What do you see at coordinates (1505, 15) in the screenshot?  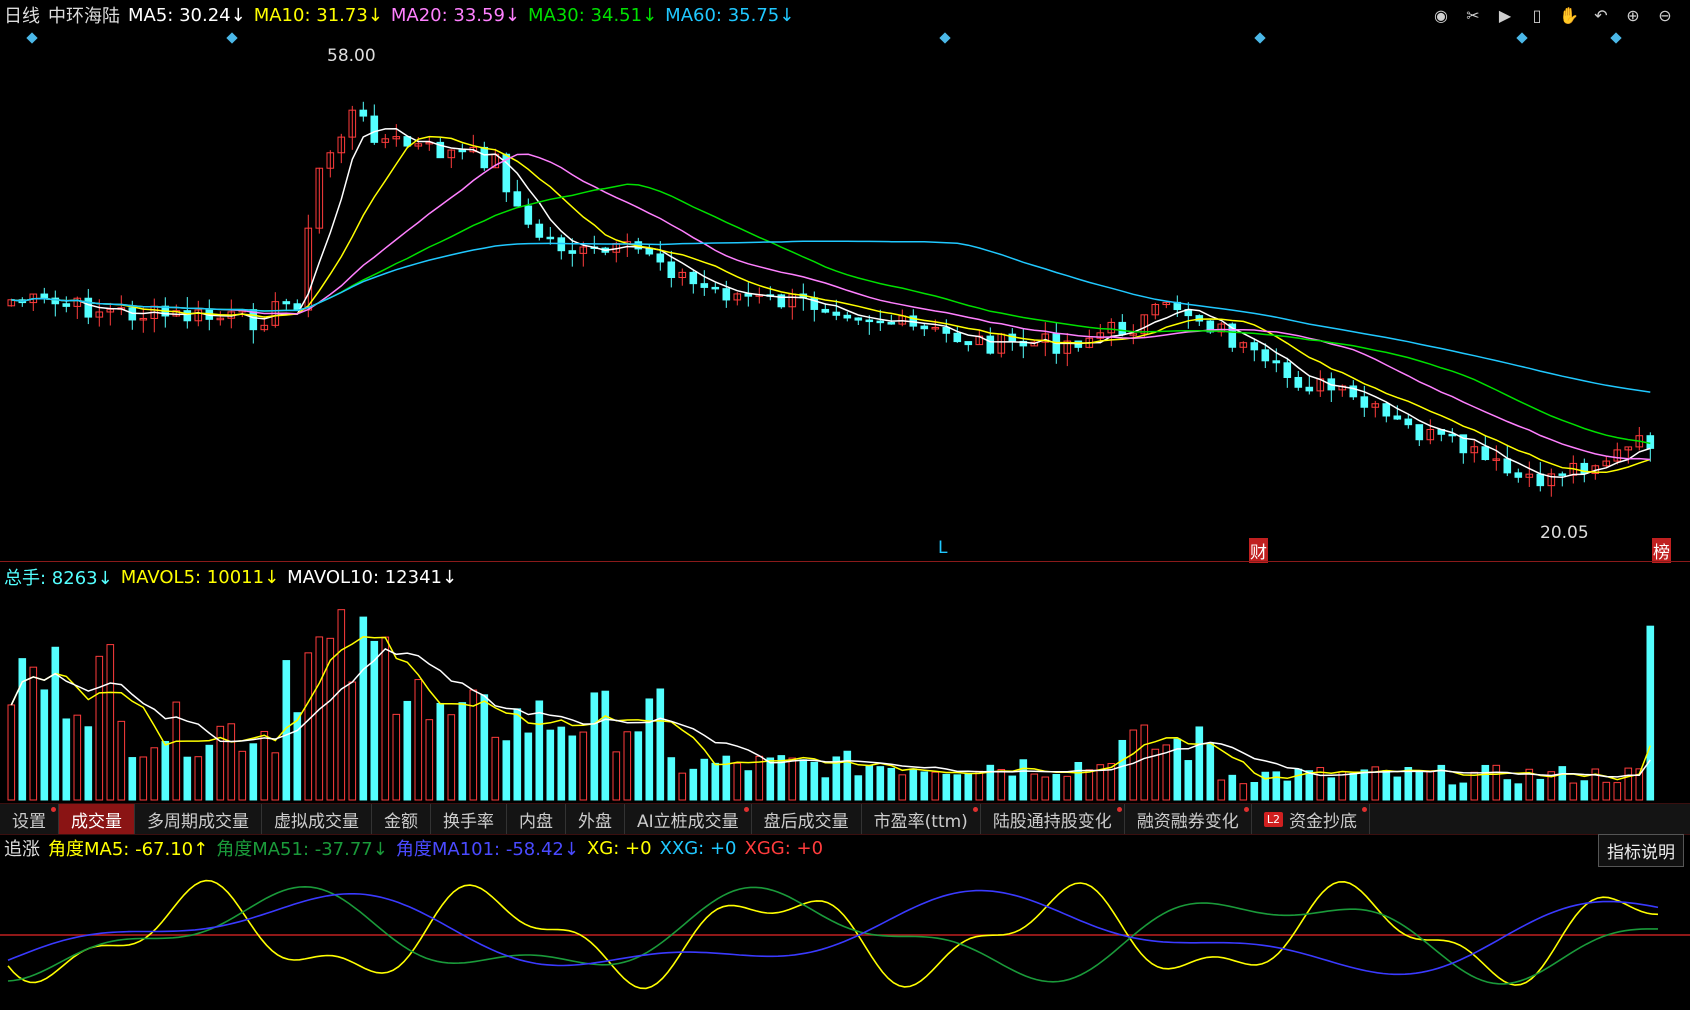 I see `play-icon: ▶` at bounding box center [1505, 15].